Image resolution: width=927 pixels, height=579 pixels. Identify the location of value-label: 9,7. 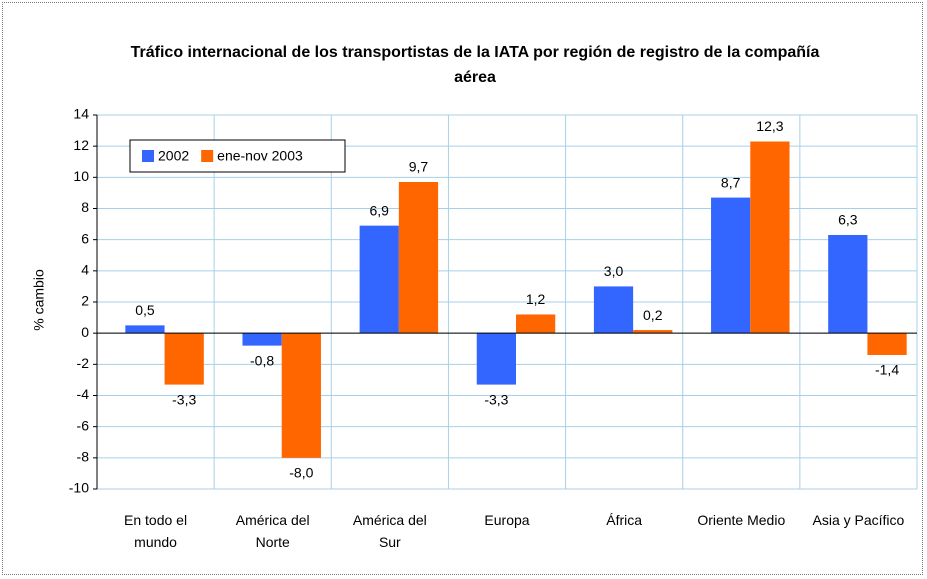
(419, 167).